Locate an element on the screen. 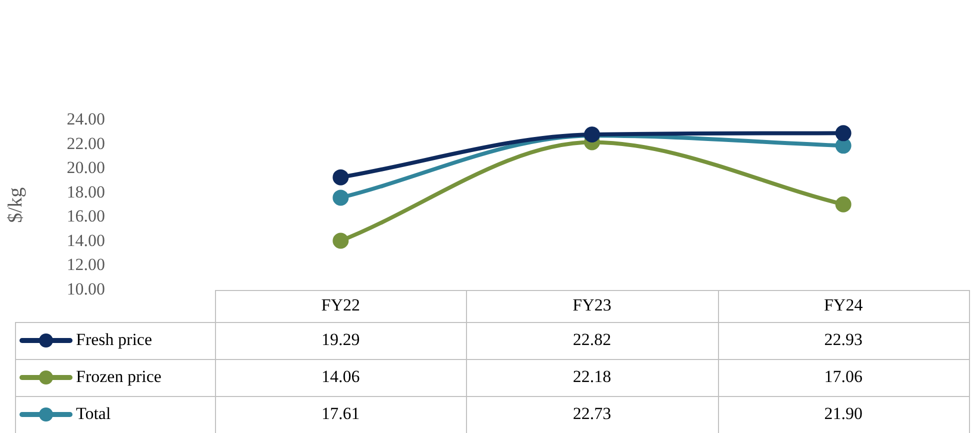 This screenshot has width=979, height=433. data-label: 22.18 is located at coordinates (592, 376).